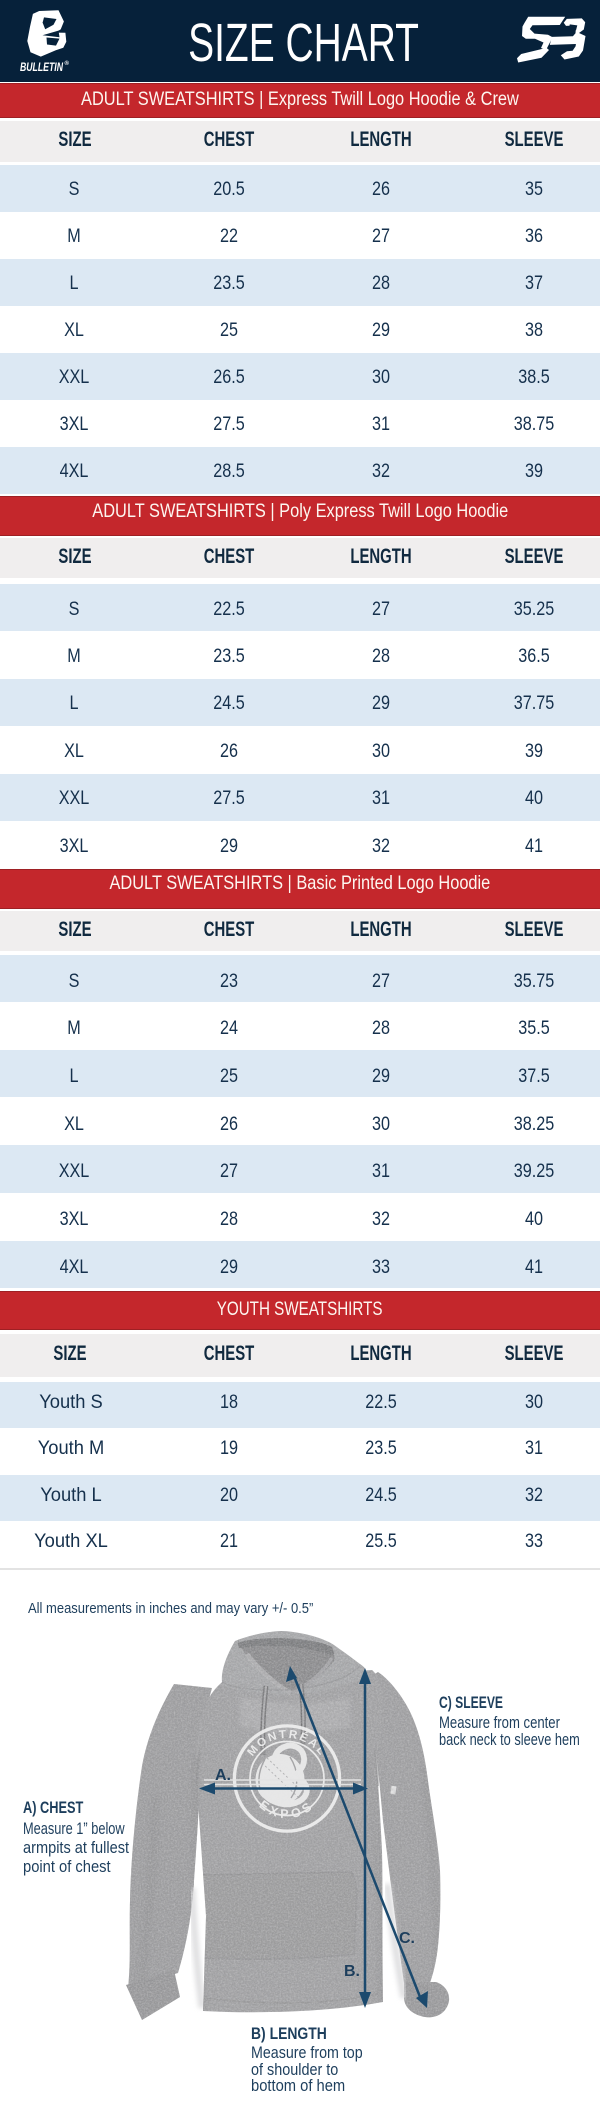 This screenshot has width=600, height=2110. Describe the element at coordinates (223, 1775) in the screenshot. I see `svg-text: A.` at that location.